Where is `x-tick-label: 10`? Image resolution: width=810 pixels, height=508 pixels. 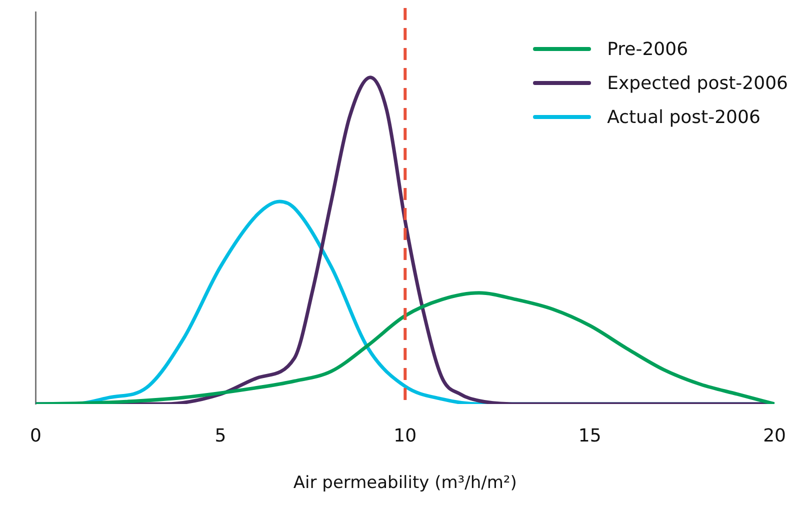
x-tick-label: 10 is located at coordinates (405, 435).